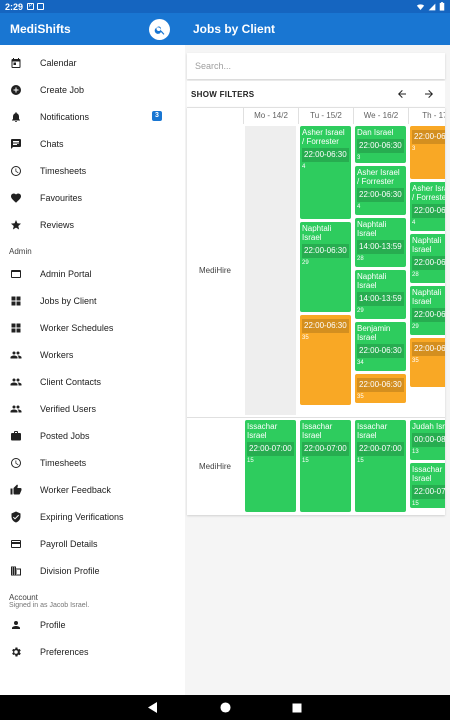 The image size is (450, 720). I want to click on job-card: Asher Israel / Forrester 22:00-06 4, so click(427, 206).